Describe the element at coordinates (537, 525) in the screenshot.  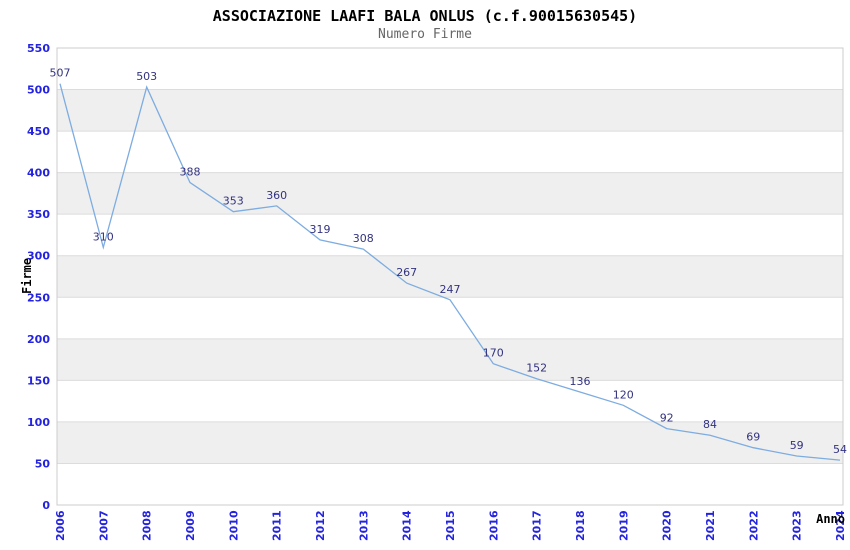
I see `x-axis-tick-label: 2017` at that location.